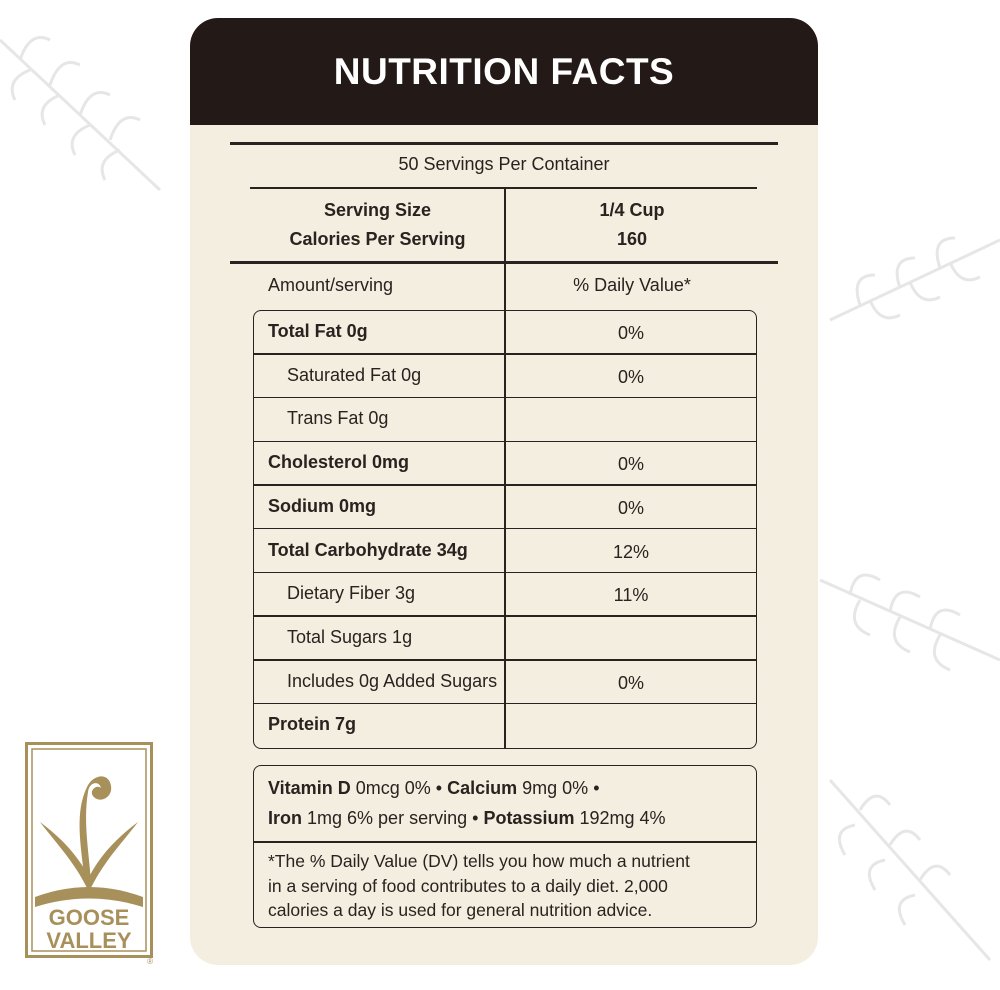  What do you see at coordinates (555, 788) in the screenshot?
I see `mineral-amount: 9mg 0%` at bounding box center [555, 788].